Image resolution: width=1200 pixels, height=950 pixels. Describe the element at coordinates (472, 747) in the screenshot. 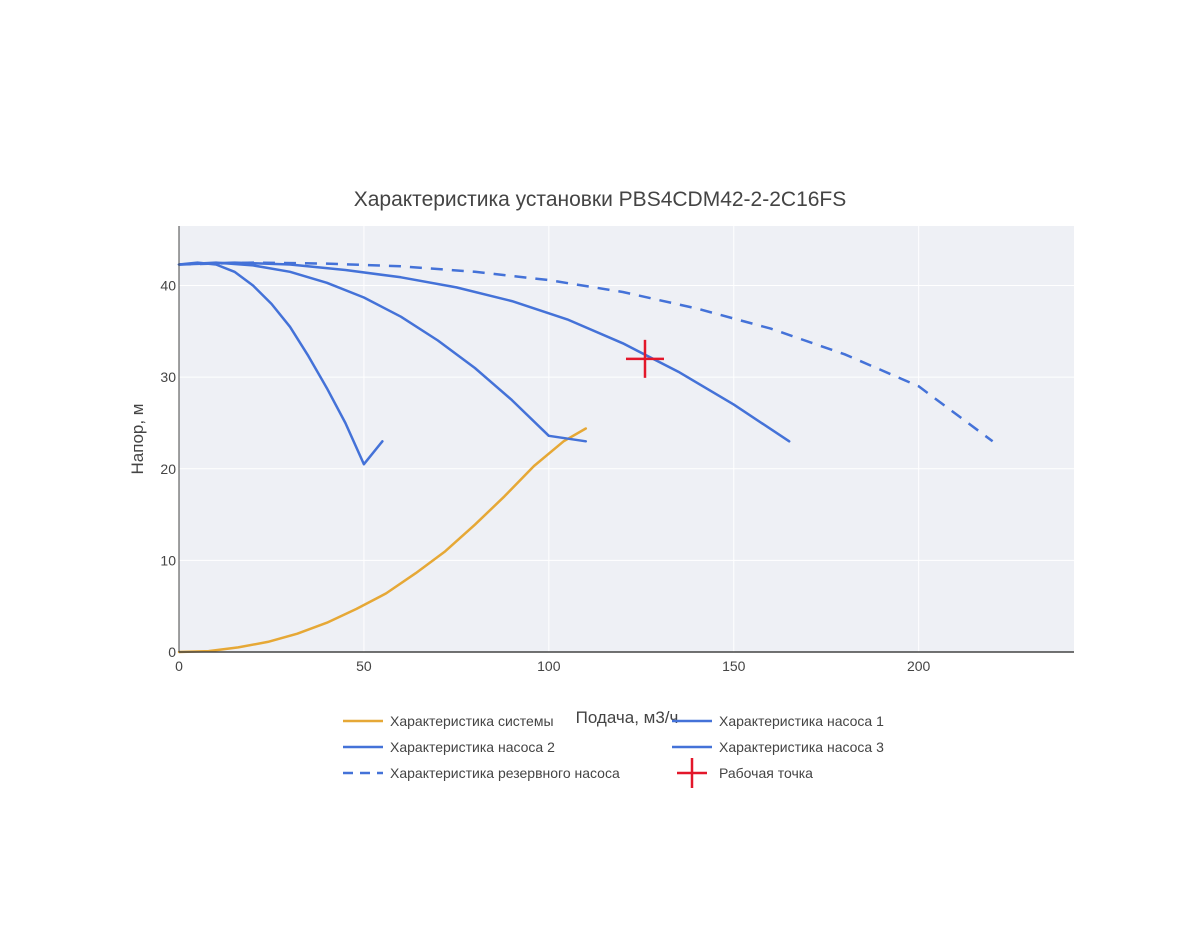

I see `legend-label: Характеристика насоса 2` at that location.